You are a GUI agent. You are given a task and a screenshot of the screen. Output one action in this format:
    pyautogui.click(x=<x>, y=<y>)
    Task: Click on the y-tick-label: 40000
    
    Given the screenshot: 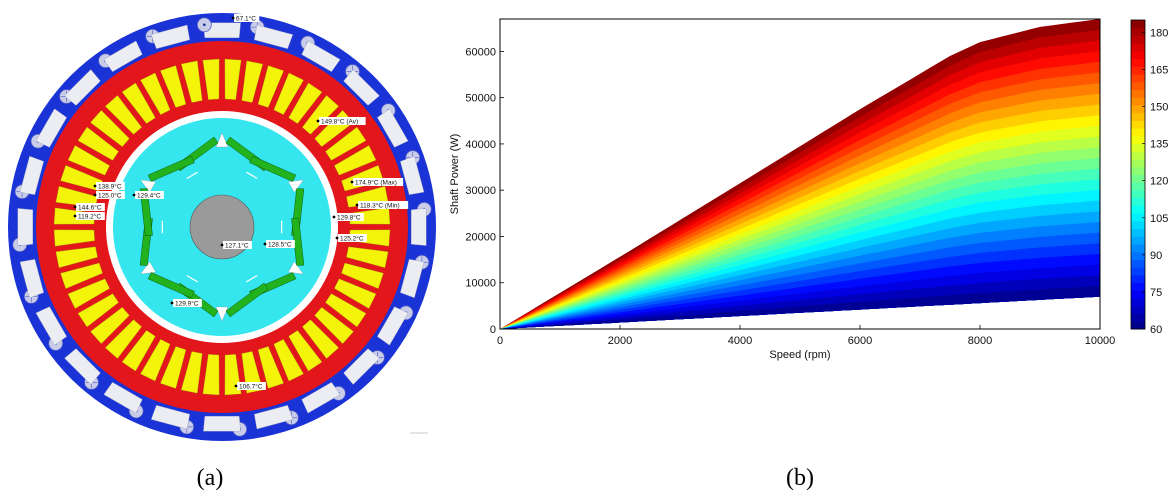 What is the action you would take?
    pyautogui.click(x=480, y=145)
    